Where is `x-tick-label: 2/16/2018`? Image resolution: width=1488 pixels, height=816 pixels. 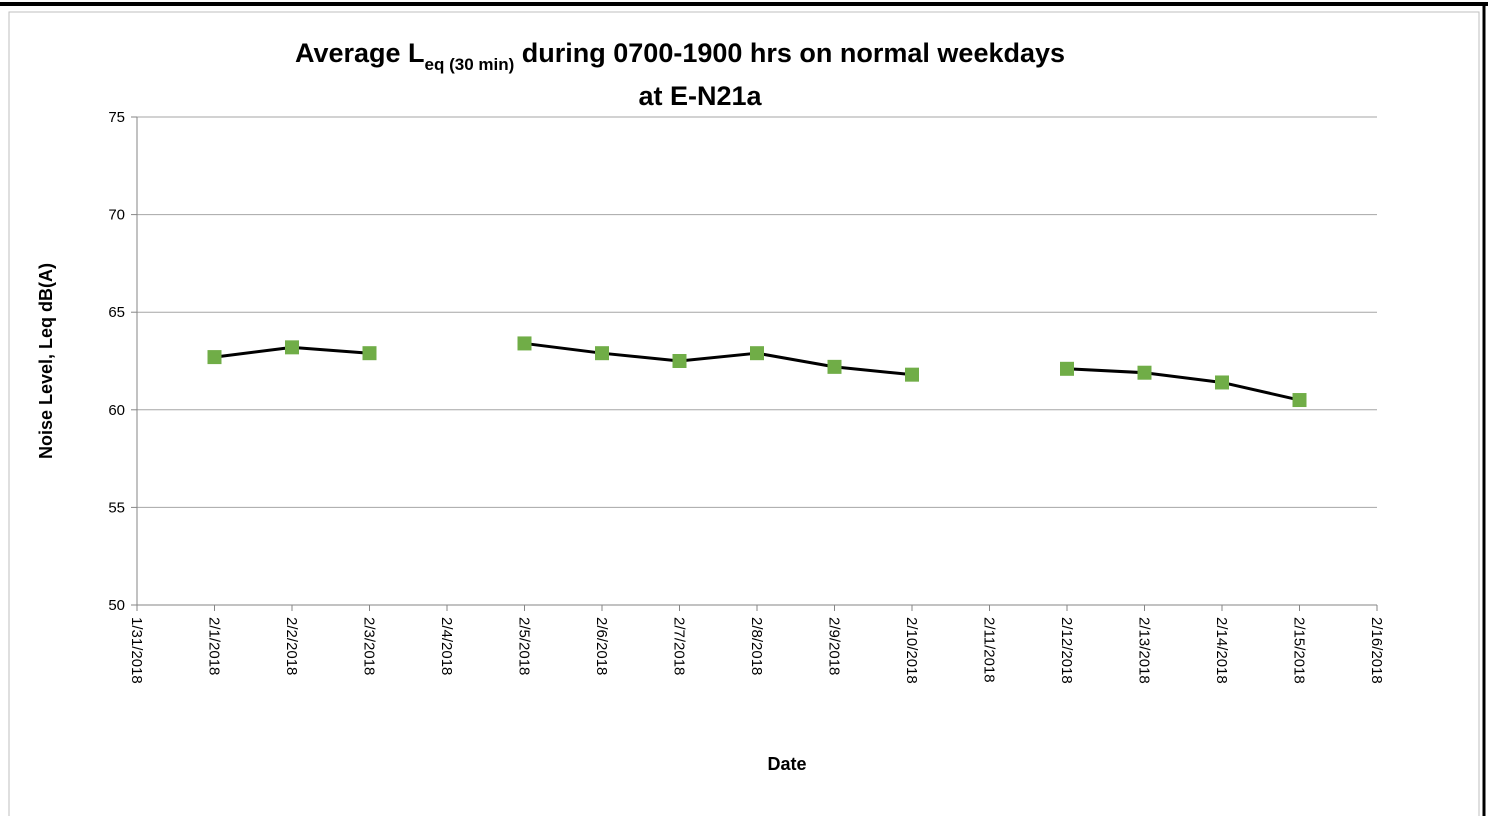 x-tick-label: 2/16/2018 is located at coordinates (1376, 650).